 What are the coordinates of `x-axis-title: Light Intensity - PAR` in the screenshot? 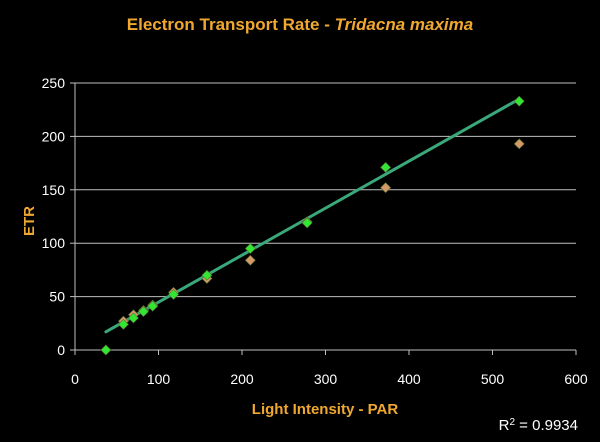 It's located at (325, 409).